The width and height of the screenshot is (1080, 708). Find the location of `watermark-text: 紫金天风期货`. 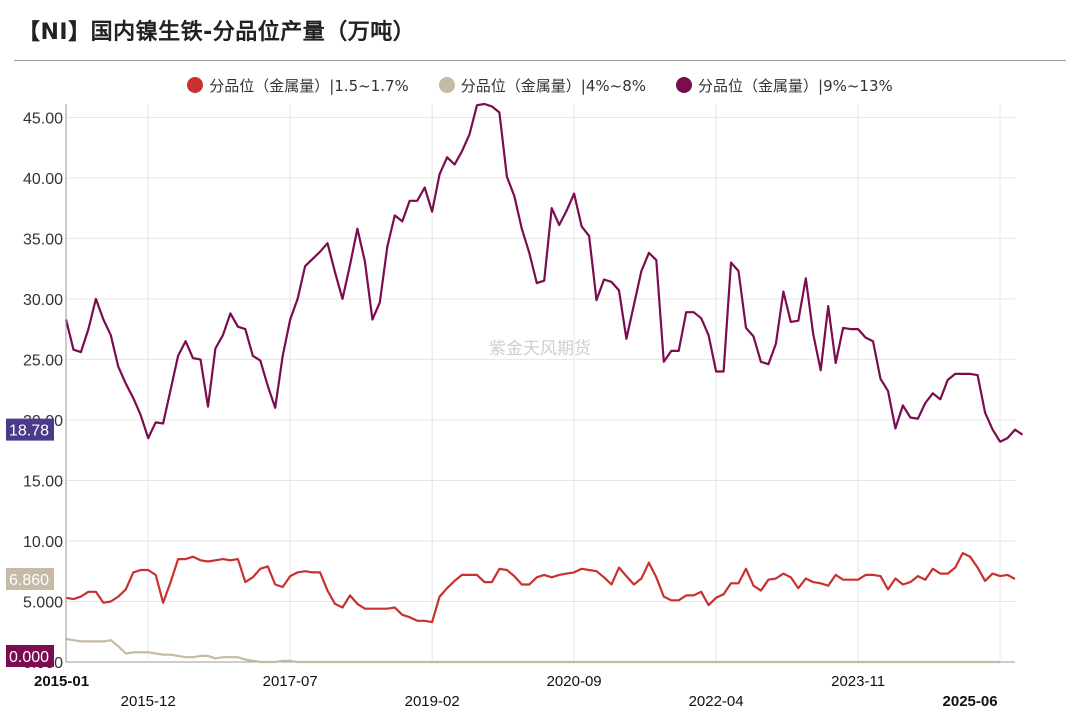

watermark-text: 紫金天风期货 is located at coordinates (540, 349).